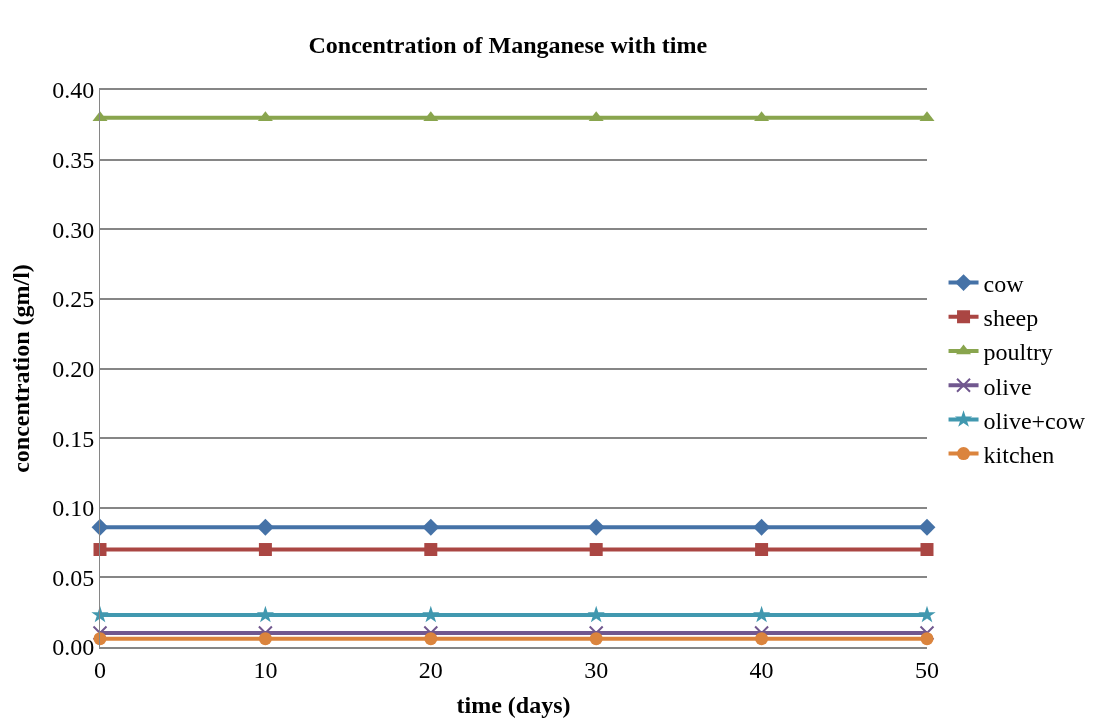  What do you see at coordinates (265, 669) in the screenshot?
I see `x-tick-label: 10` at bounding box center [265, 669].